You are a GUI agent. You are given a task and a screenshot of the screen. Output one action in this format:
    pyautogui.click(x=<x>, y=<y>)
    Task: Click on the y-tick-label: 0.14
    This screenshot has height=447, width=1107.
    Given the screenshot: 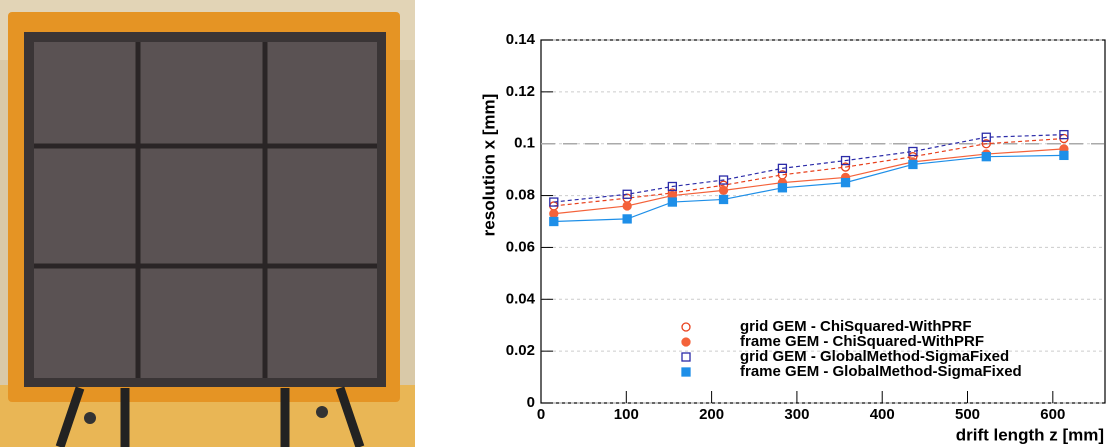 What is the action you would take?
    pyautogui.click(x=521, y=39)
    